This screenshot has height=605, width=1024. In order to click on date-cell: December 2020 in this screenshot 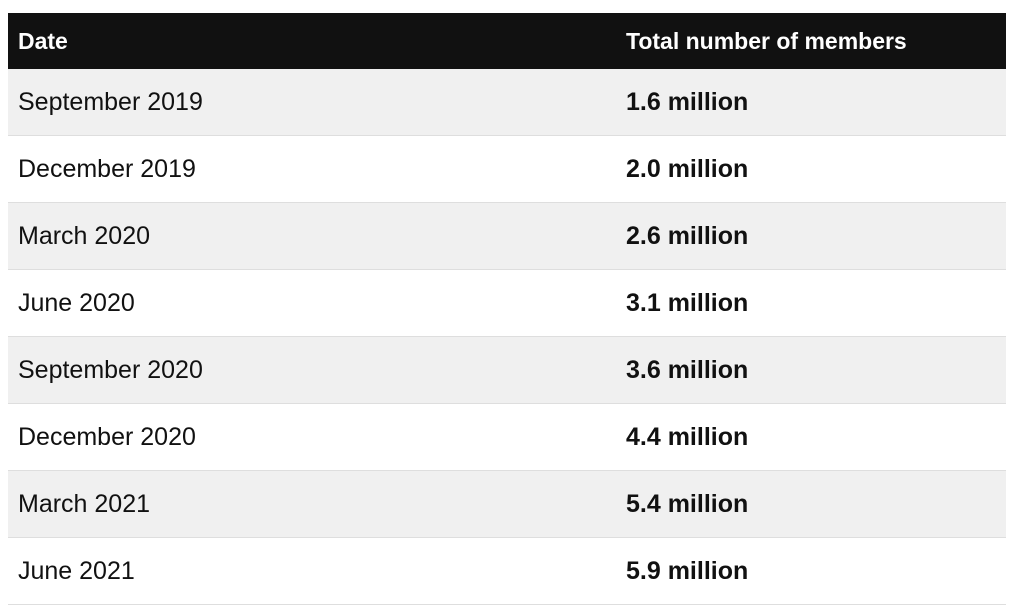, I will do `click(107, 436)`.